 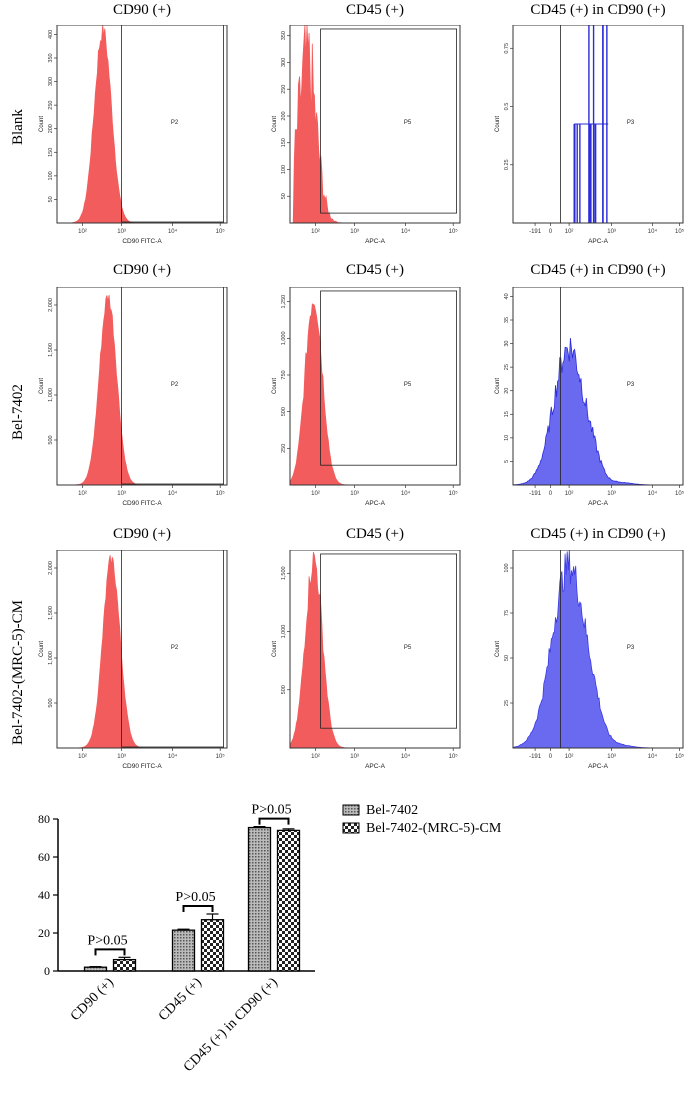 I want to click on category-label: CD45 (+), so click(x=180, y=999).